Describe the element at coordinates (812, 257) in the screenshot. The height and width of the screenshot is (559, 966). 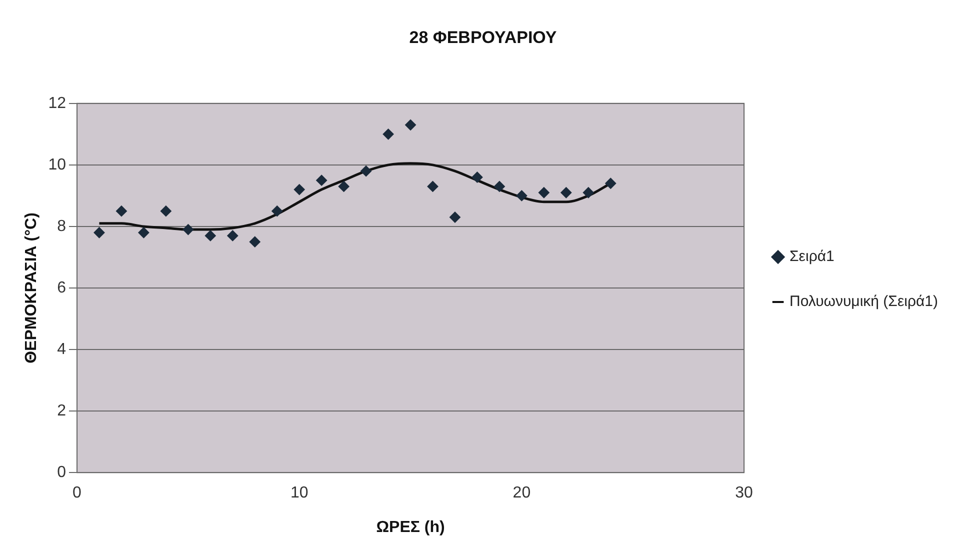
I see `legend-label: Σειρά1` at that location.